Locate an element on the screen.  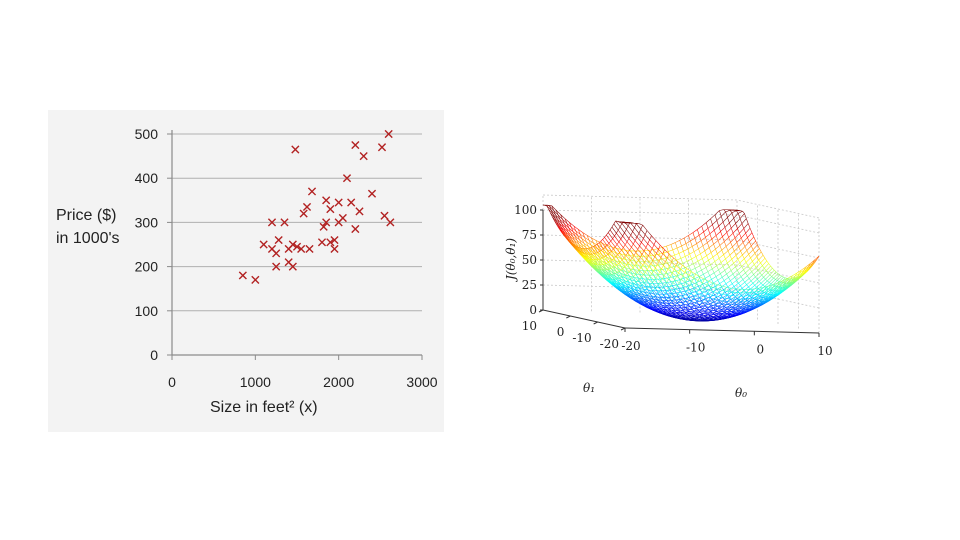
z-tick-label: 50 is located at coordinates (529, 260).